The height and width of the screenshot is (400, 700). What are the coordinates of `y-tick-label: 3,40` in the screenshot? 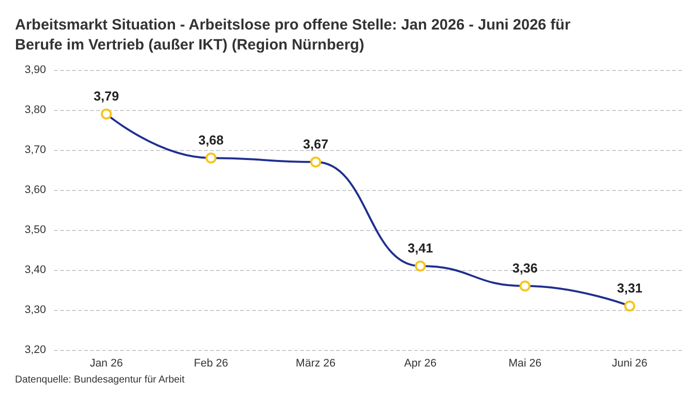 It's located at (35, 270).